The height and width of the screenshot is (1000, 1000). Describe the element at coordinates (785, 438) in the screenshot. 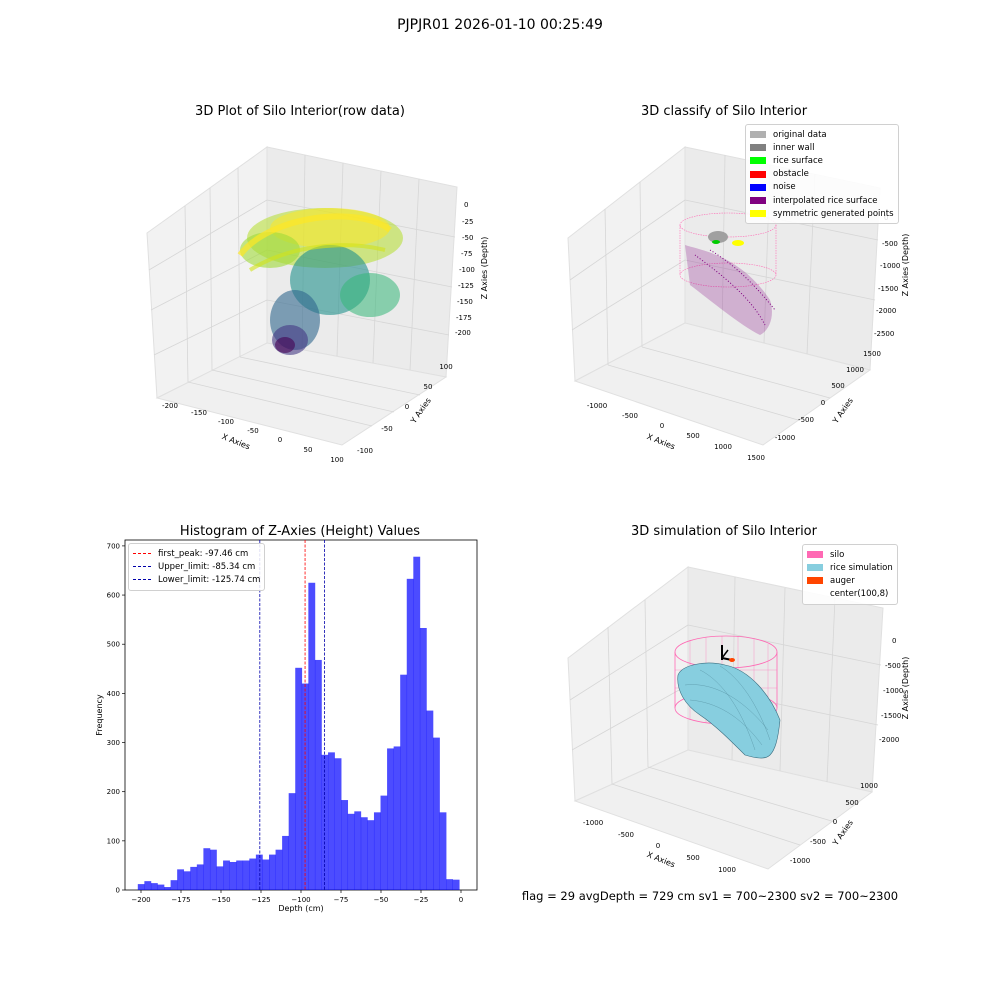

I see `p2-ytick: -1000` at that location.